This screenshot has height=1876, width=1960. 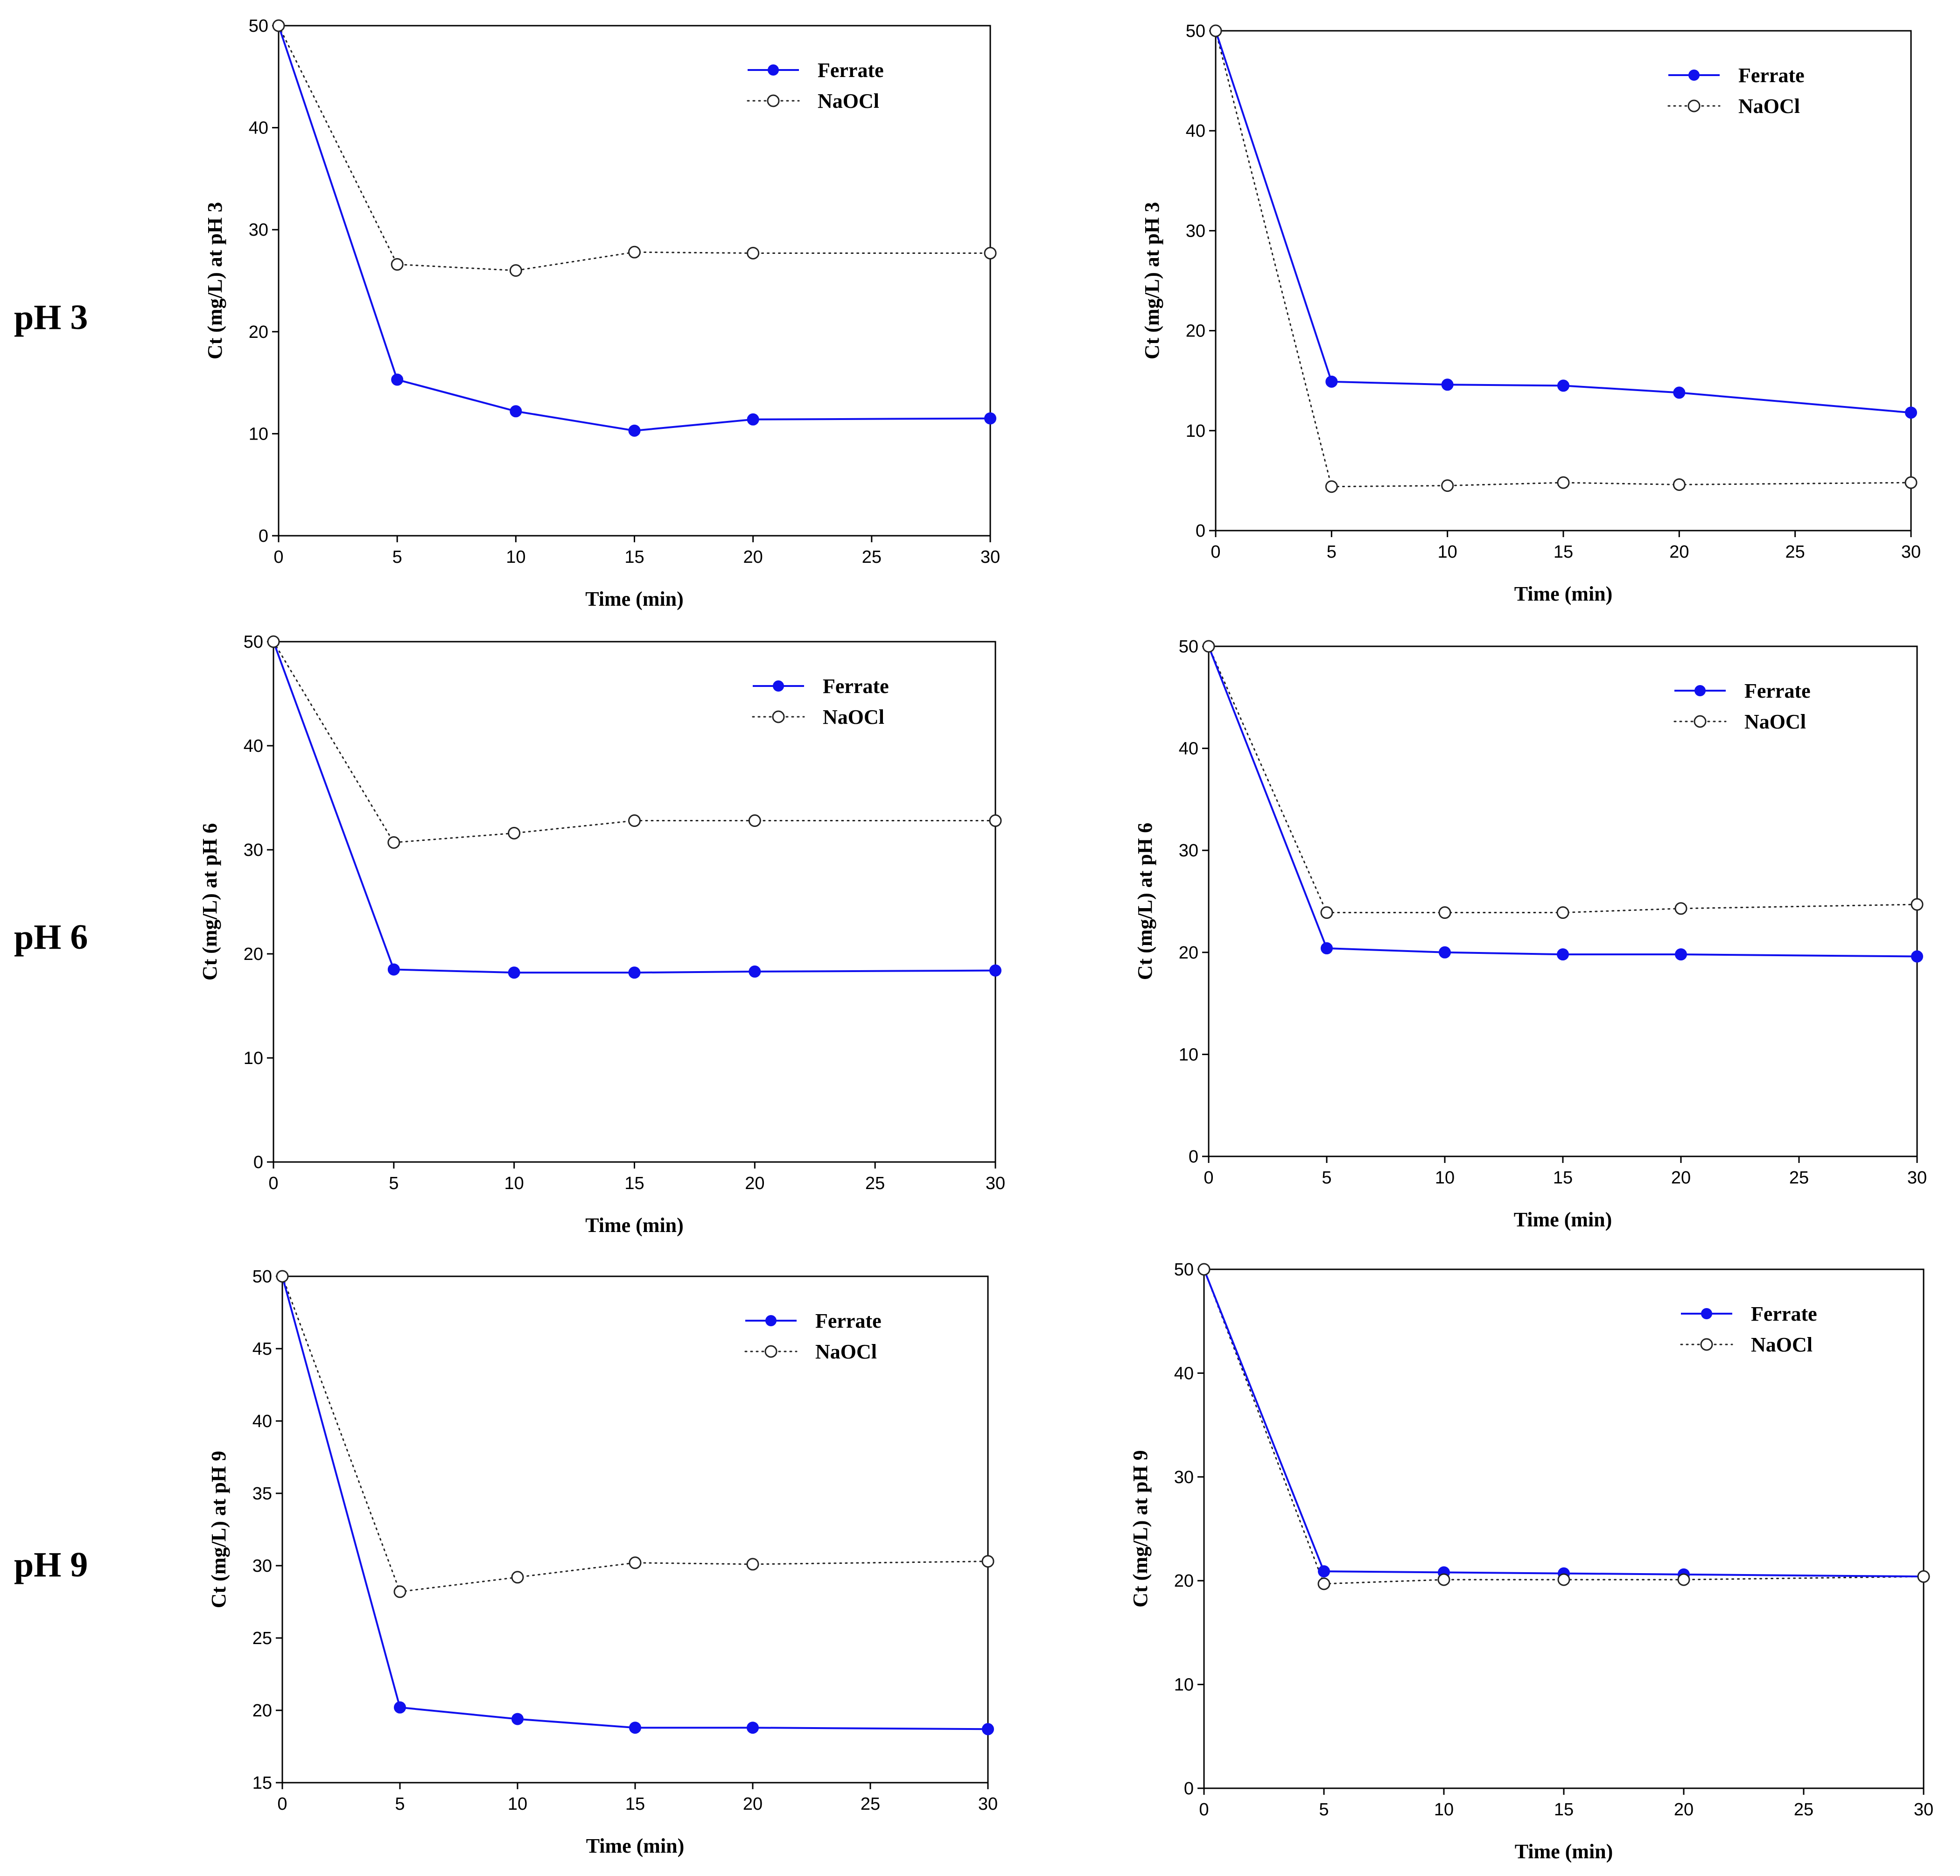 I want to click on x-tick-label: 25, so click(x=870, y=1804).